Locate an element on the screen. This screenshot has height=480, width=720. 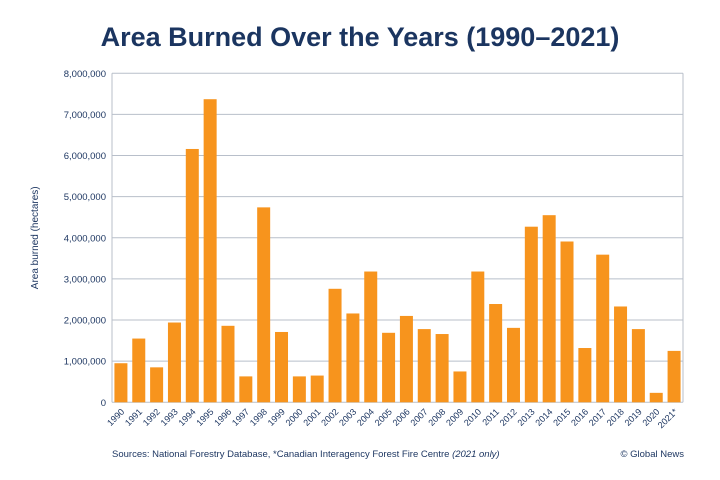
x-tick-label: 1996 is located at coordinates (222, 417).